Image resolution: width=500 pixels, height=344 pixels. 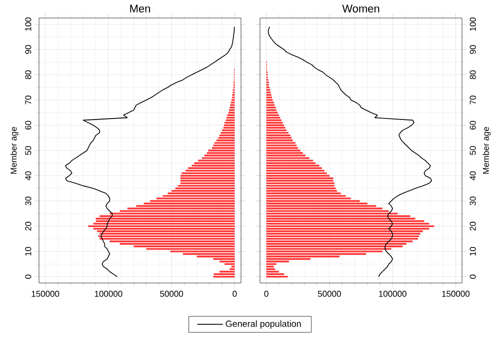 What do you see at coordinates (361, 8) in the screenshot?
I see `chart-title: Women` at bounding box center [361, 8].